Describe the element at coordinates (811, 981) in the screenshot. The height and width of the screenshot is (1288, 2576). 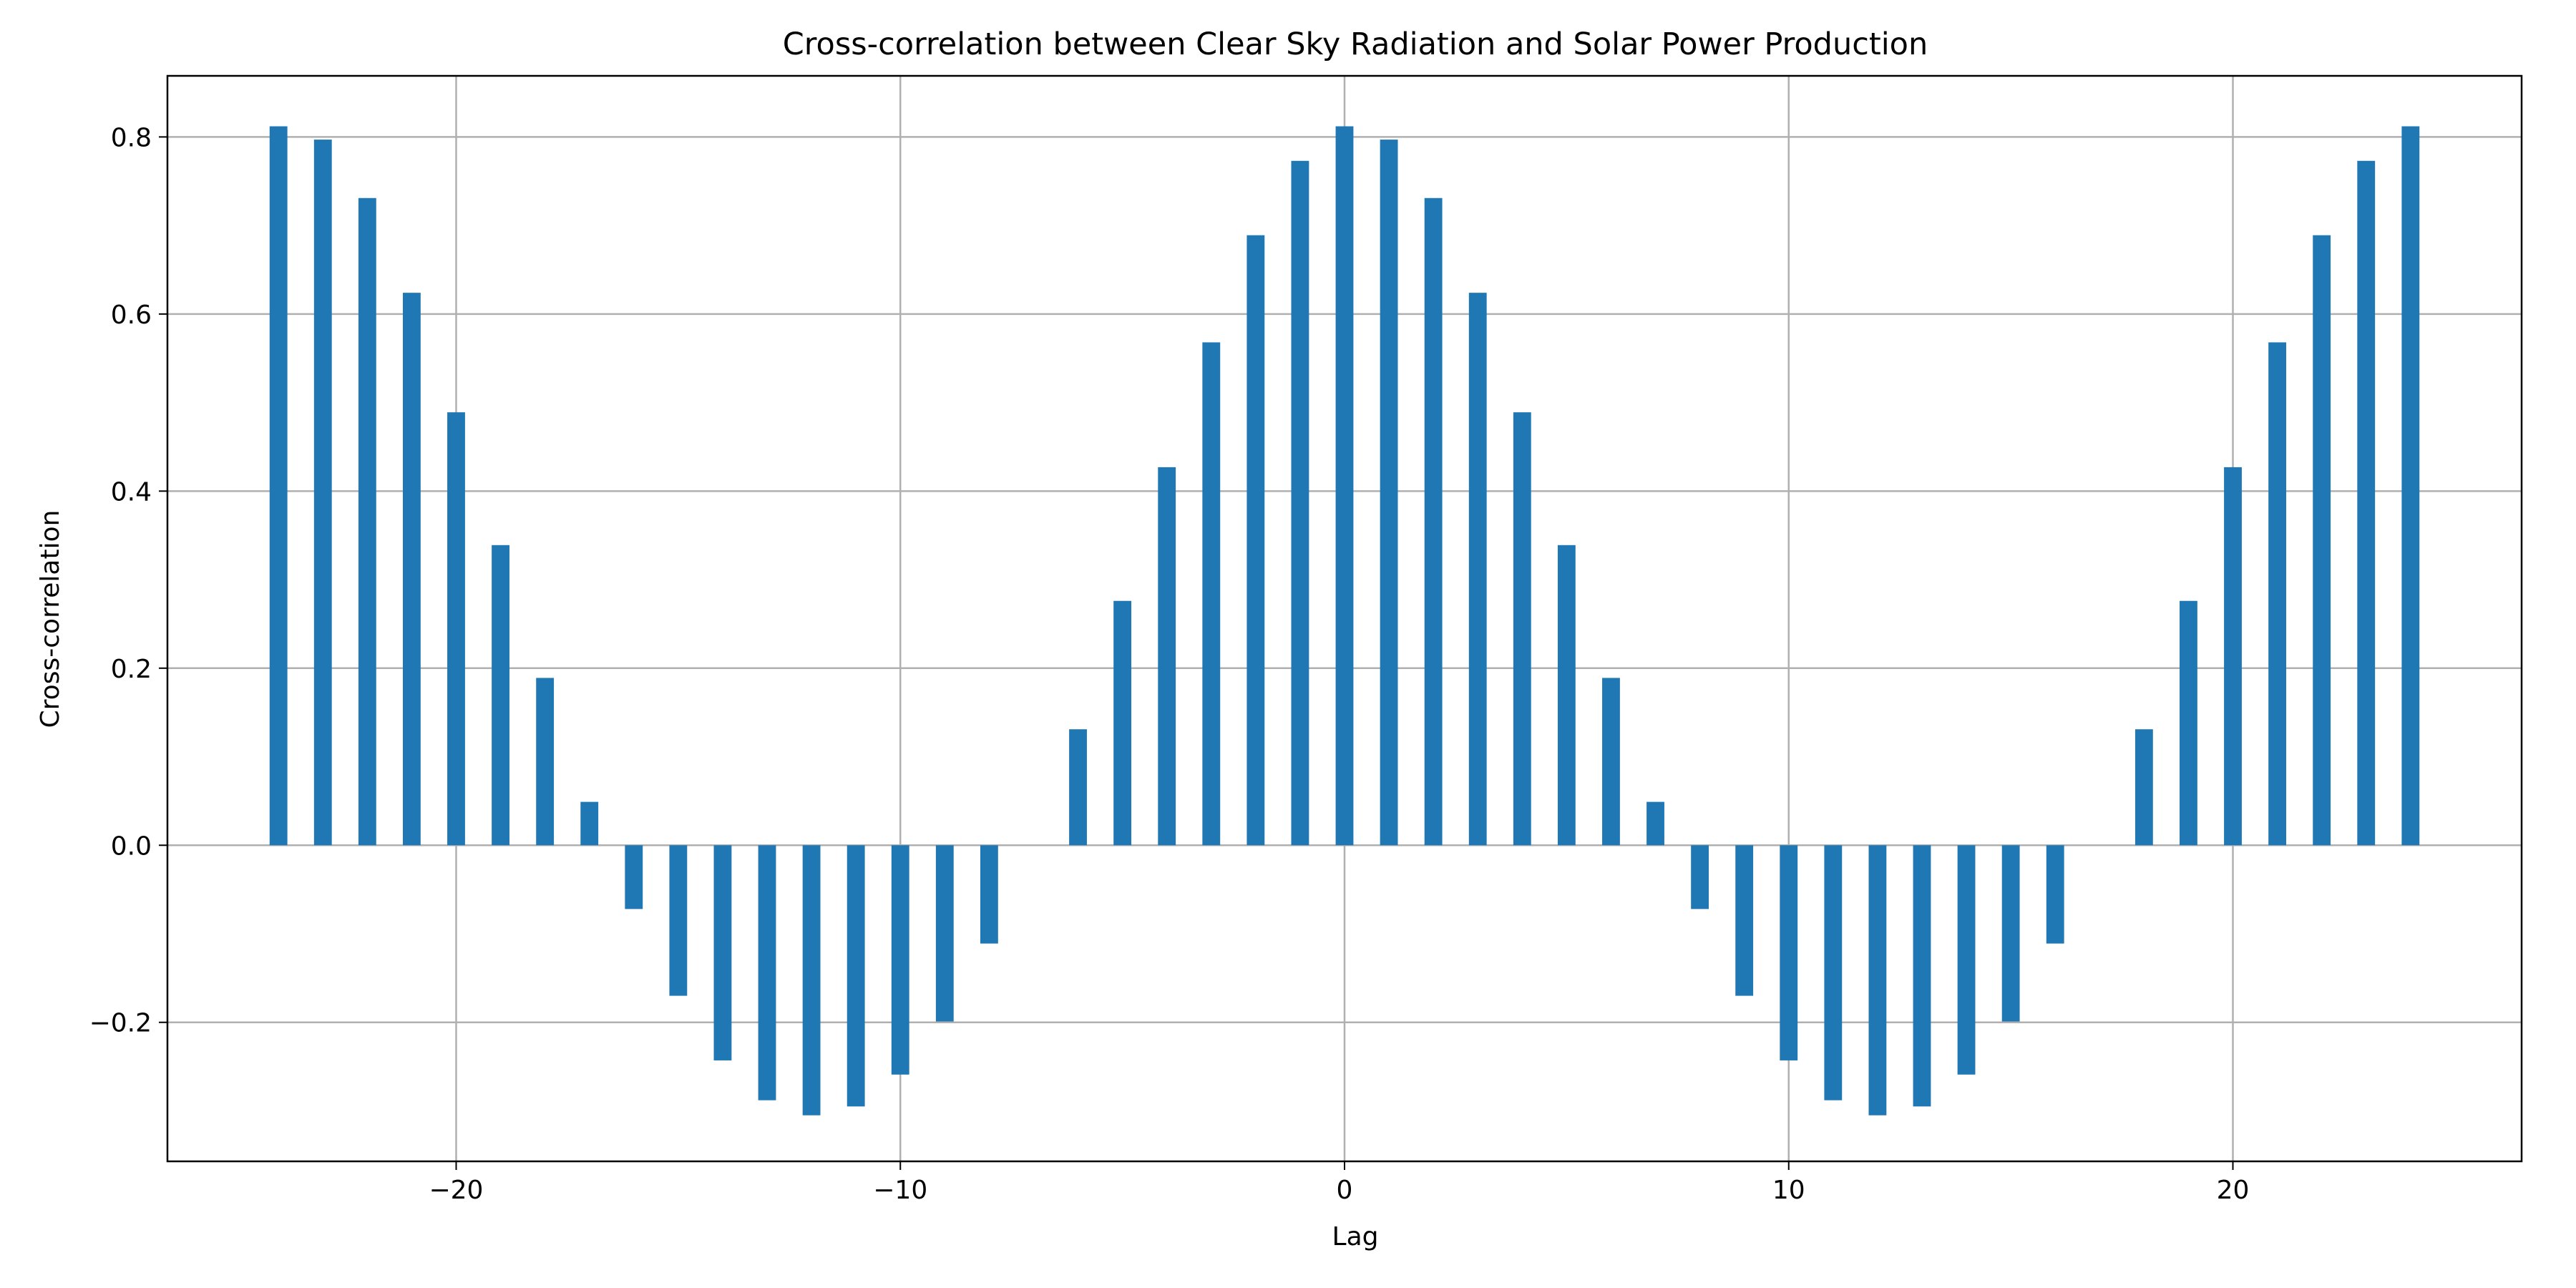
I see `bar-lag--12` at that location.